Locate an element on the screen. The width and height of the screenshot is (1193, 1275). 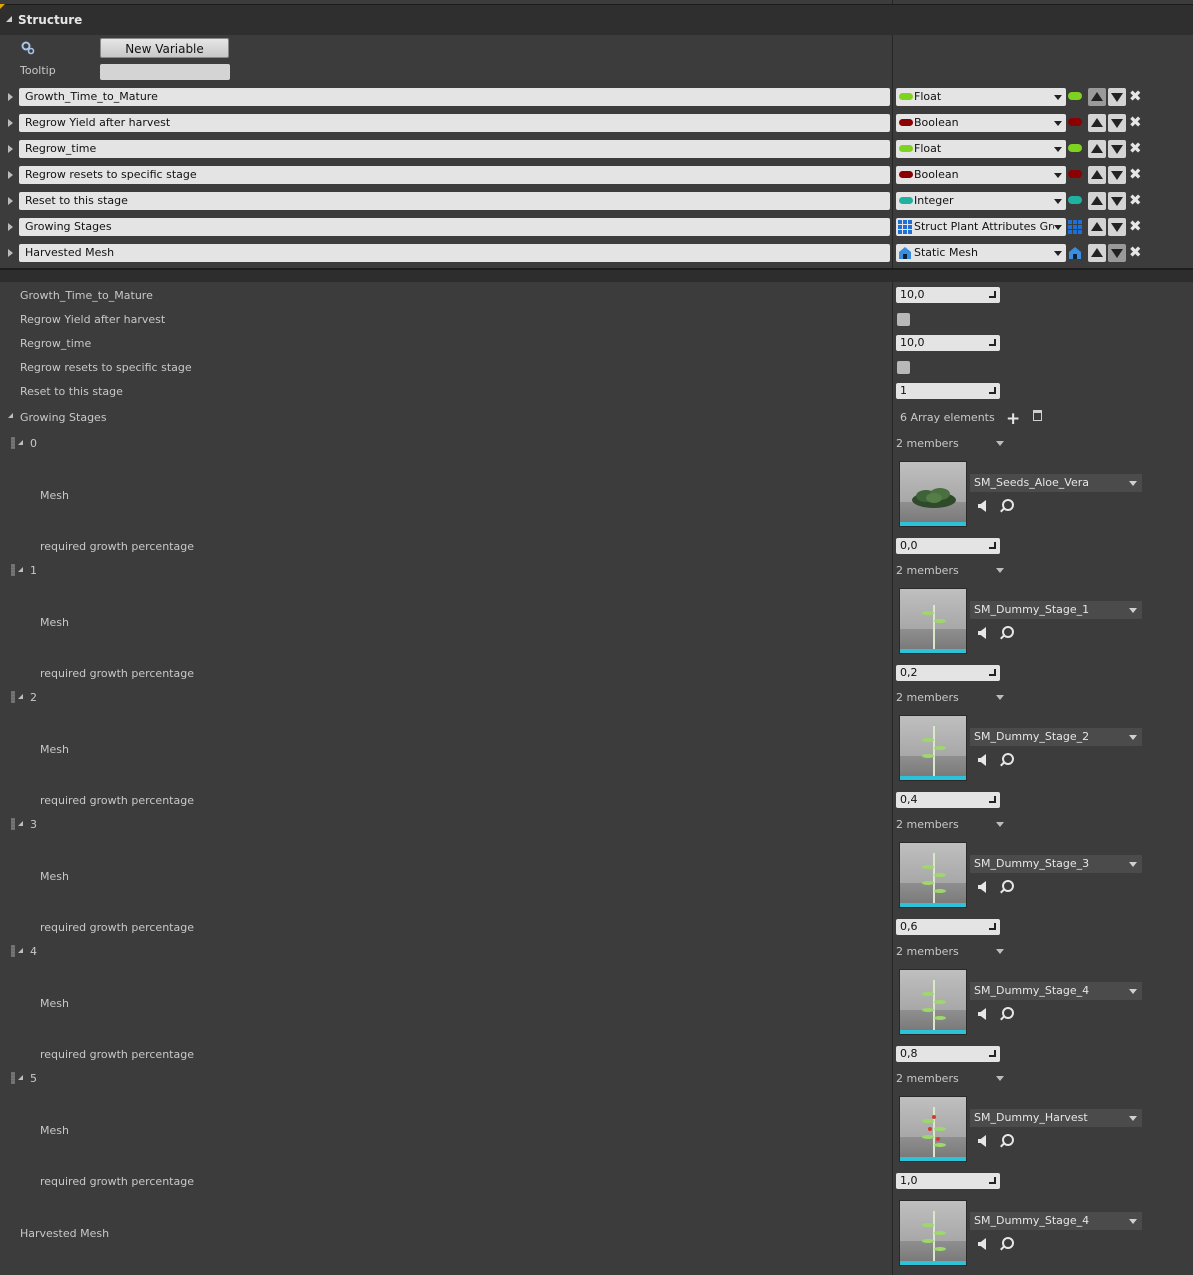
regrow-resets-checkbox is located at coordinates (903, 367).